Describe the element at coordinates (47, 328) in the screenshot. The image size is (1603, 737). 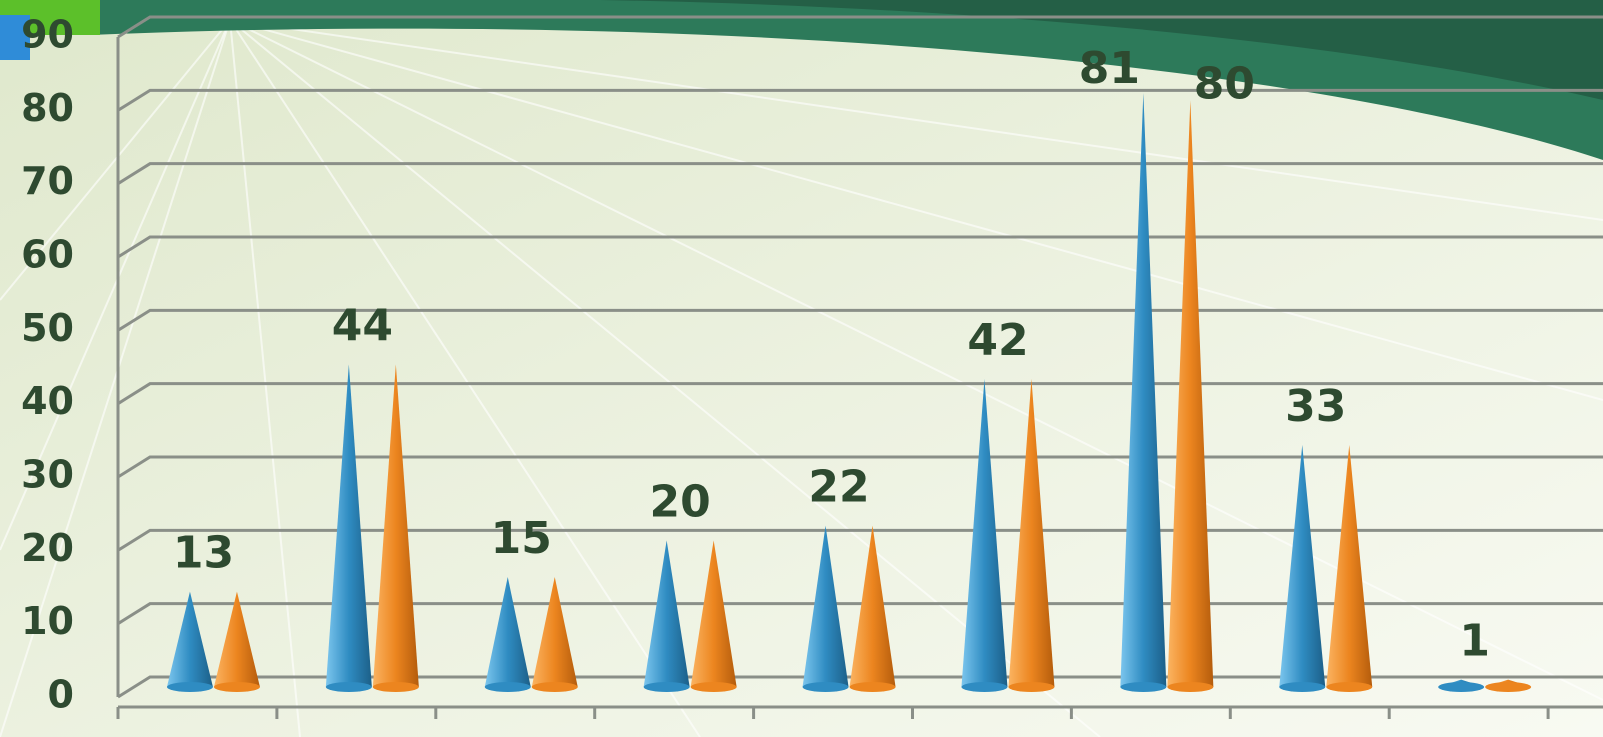
I see `y-tick-label: 50` at that location.